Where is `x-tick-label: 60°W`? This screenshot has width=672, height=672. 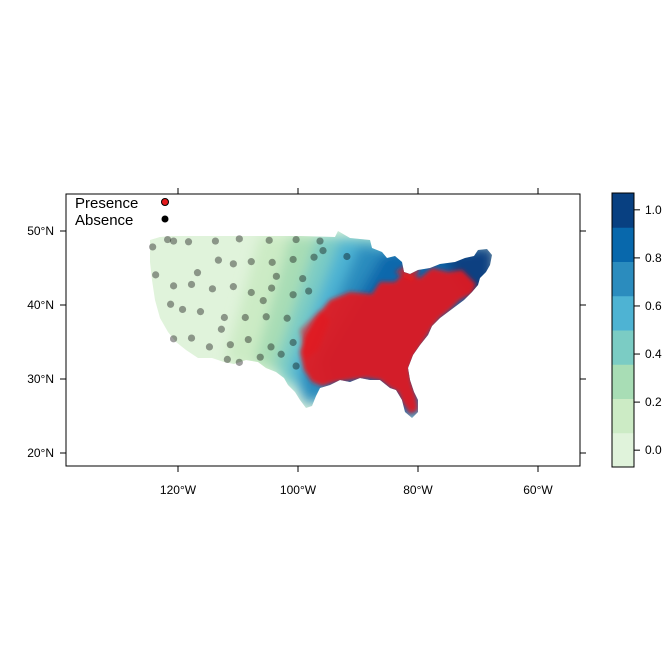
x-tick-label: 60°W is located at coordinates (538, 490).